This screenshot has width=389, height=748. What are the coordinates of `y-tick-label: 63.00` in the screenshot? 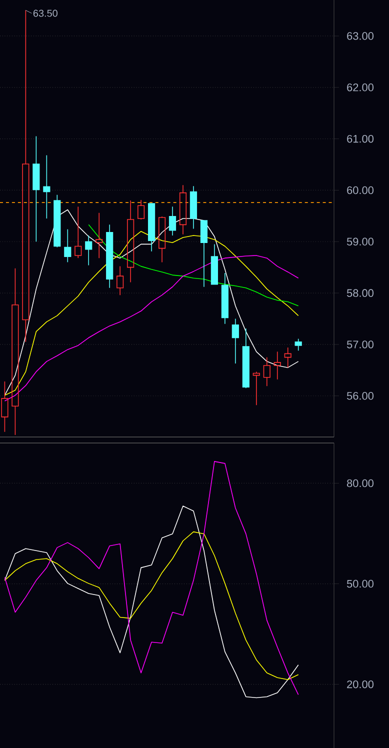 It's located at (360, 36).